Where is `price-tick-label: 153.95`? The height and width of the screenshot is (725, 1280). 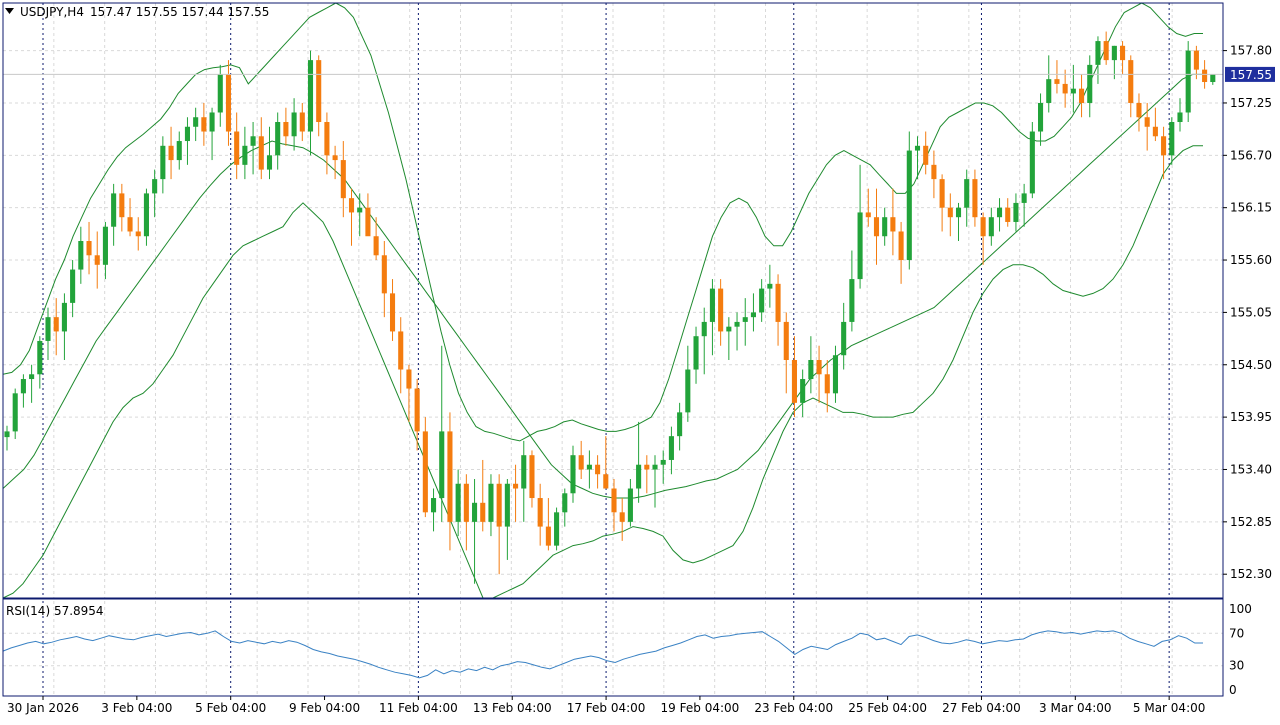
price-tick-label: 153.95 is located at coordinates (1251, 417).